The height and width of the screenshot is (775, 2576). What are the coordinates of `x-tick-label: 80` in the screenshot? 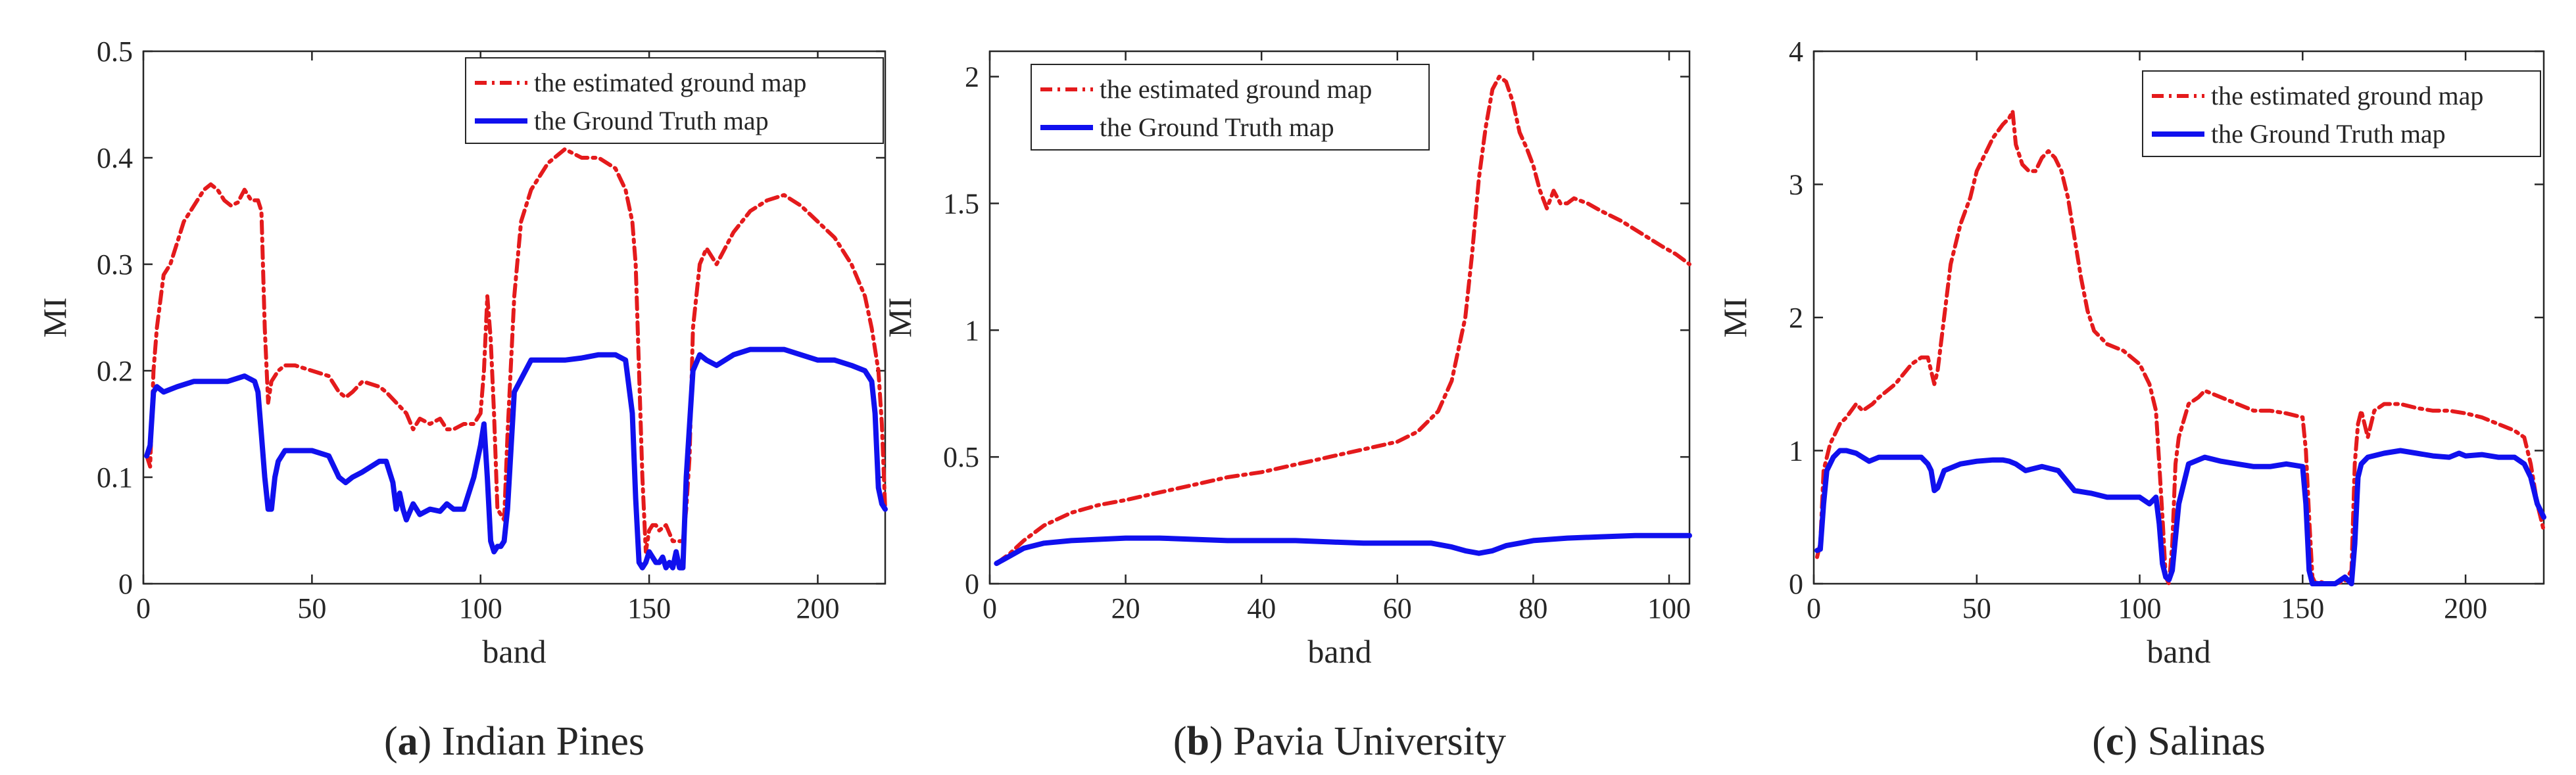 It's located at (1533, 608).